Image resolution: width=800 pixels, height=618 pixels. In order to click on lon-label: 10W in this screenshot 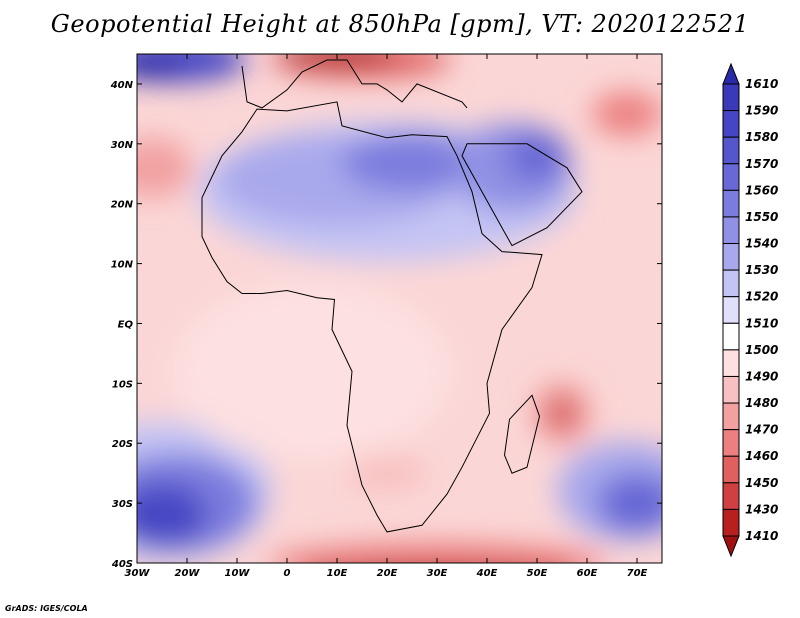, I will do `click(238, 573)`.